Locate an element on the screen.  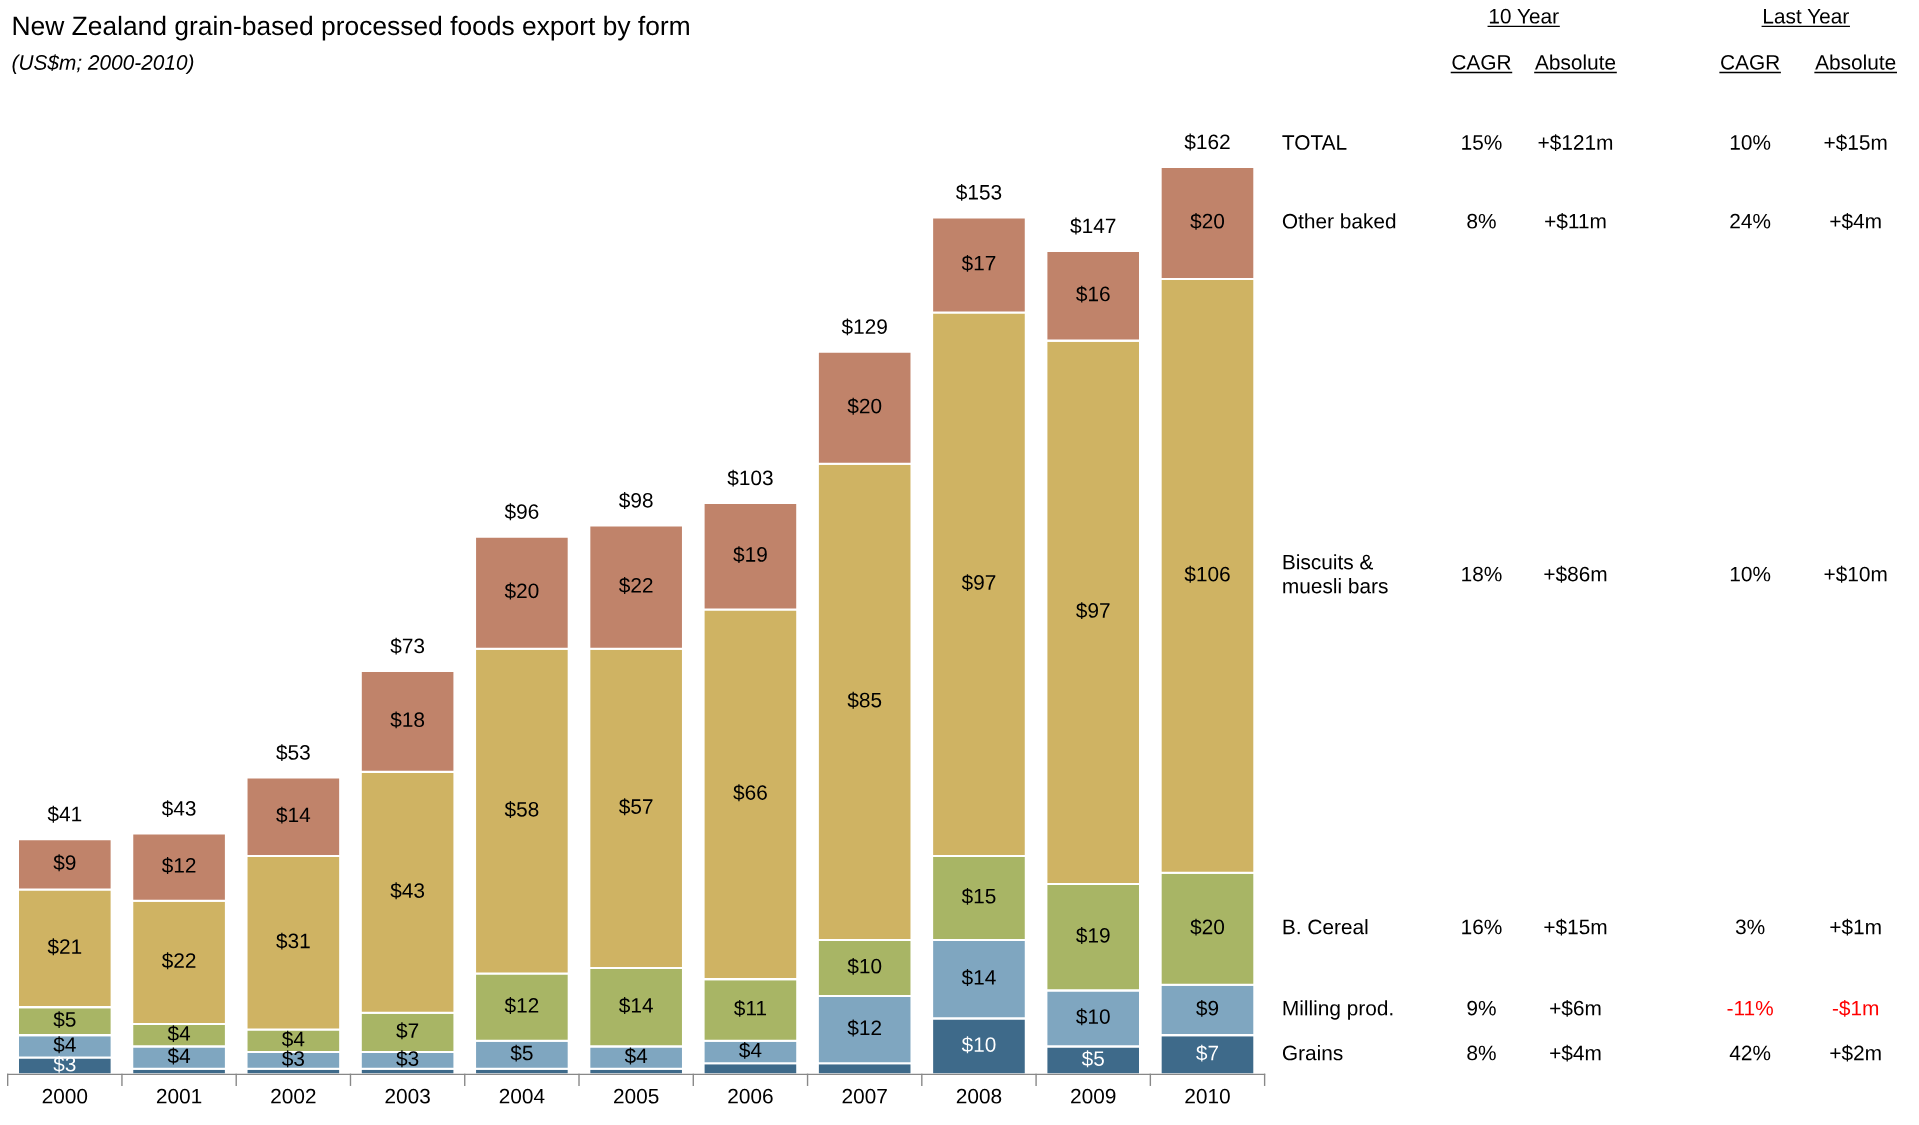
data-label: $21 is located at coordinates (64, 947).